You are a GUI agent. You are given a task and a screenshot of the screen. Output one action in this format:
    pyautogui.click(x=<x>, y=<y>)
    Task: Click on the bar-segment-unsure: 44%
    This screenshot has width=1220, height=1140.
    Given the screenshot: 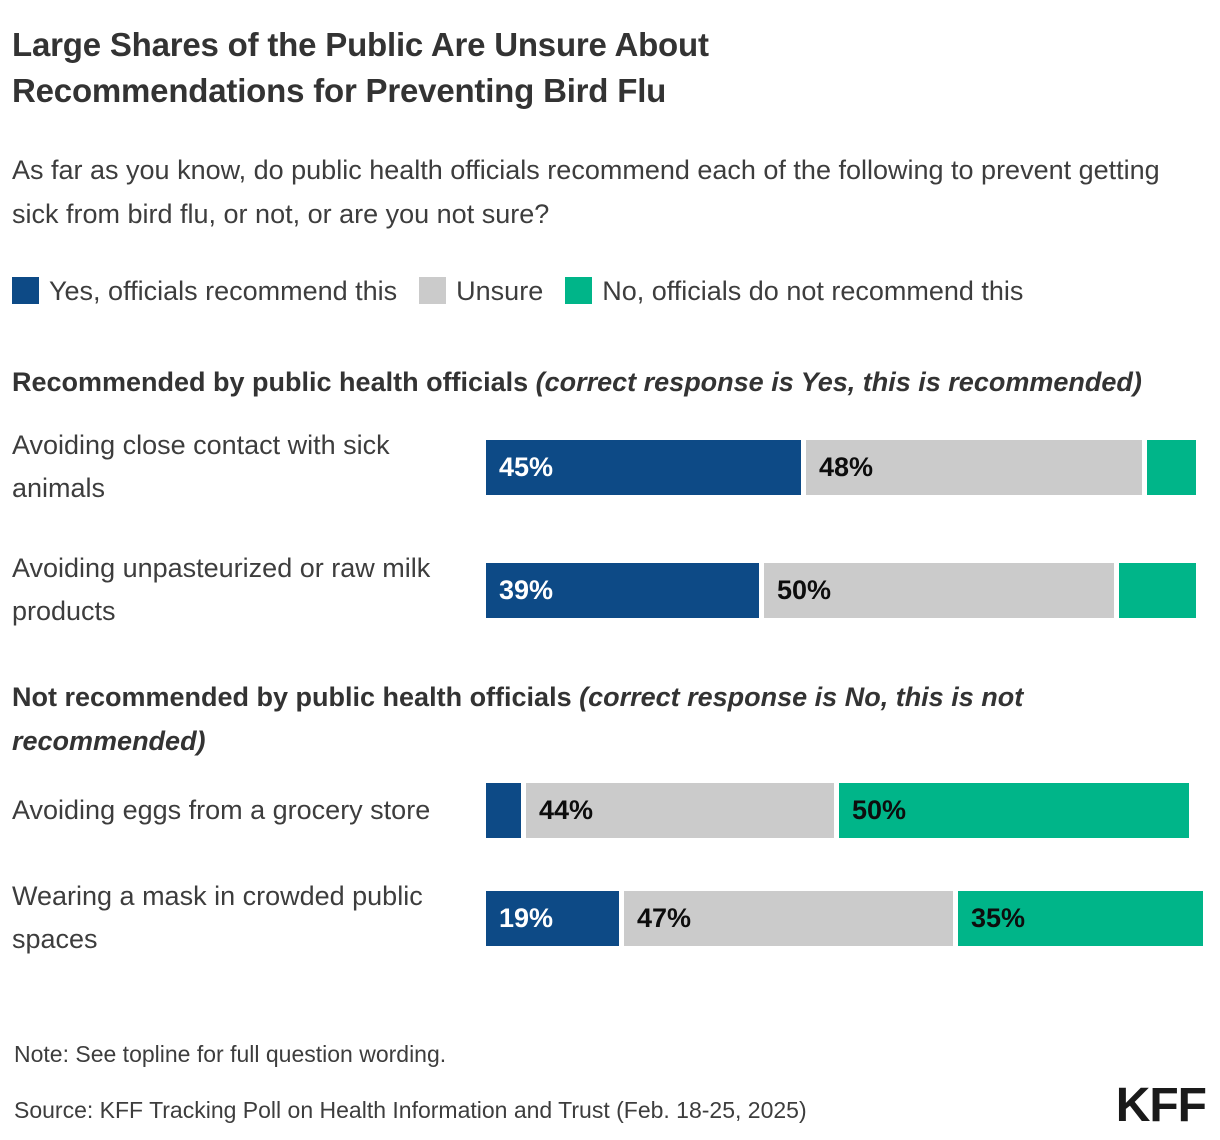 What is the action you would take?
    pyautogui.click(x=680, y=810)
    